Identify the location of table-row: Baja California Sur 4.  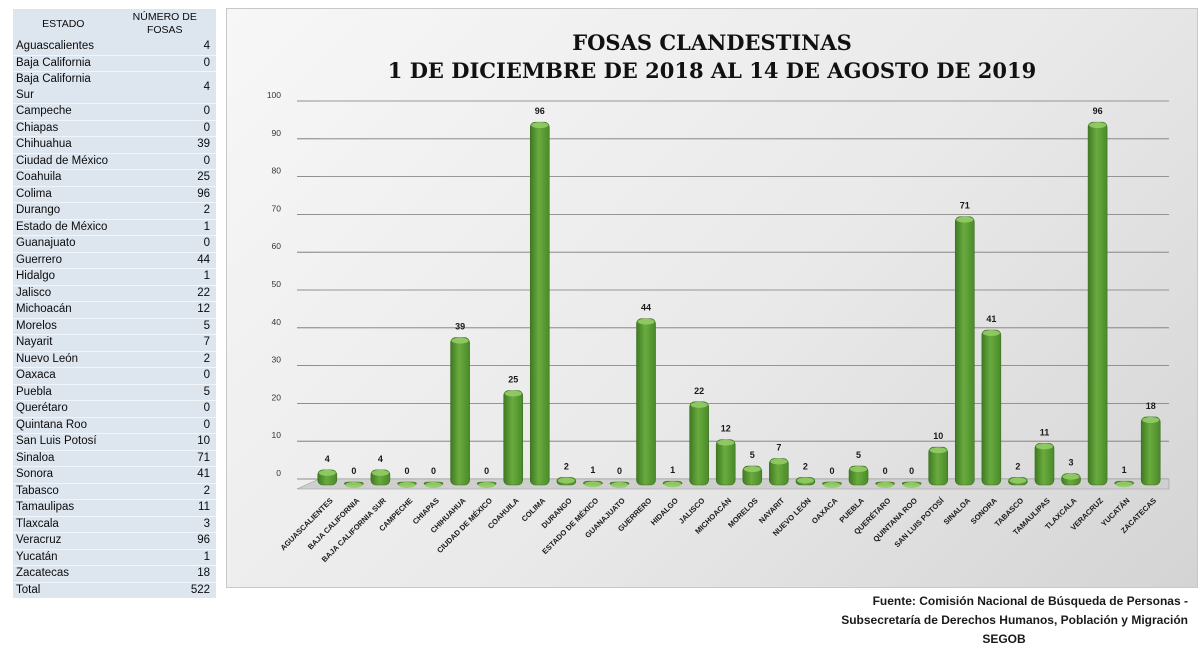
(114, 87).